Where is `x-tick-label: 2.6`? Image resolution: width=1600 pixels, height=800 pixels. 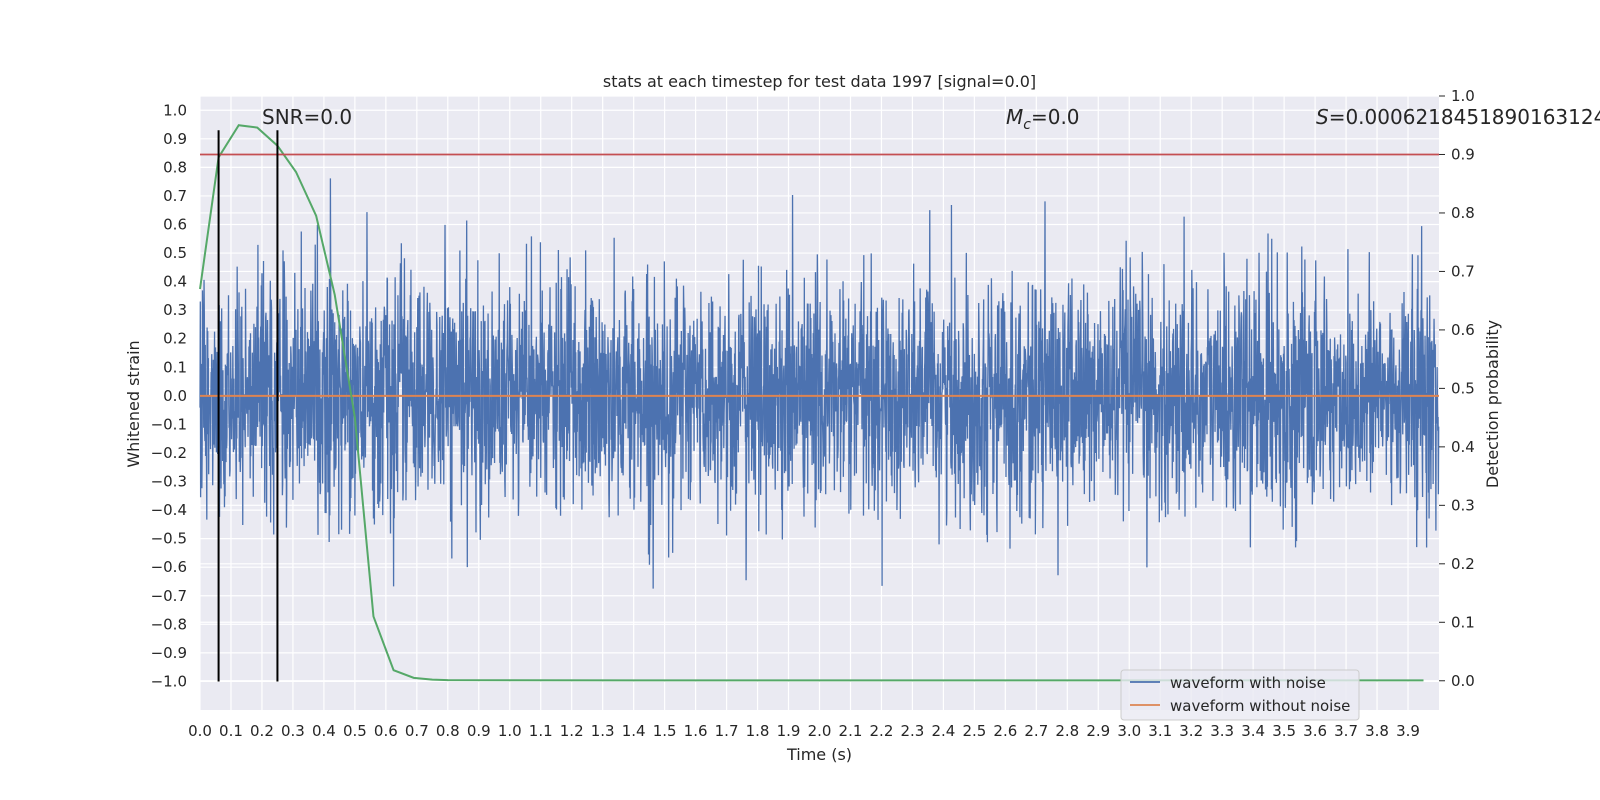 x-tick-label: 2.6 is located at coordinates (1005, 731).